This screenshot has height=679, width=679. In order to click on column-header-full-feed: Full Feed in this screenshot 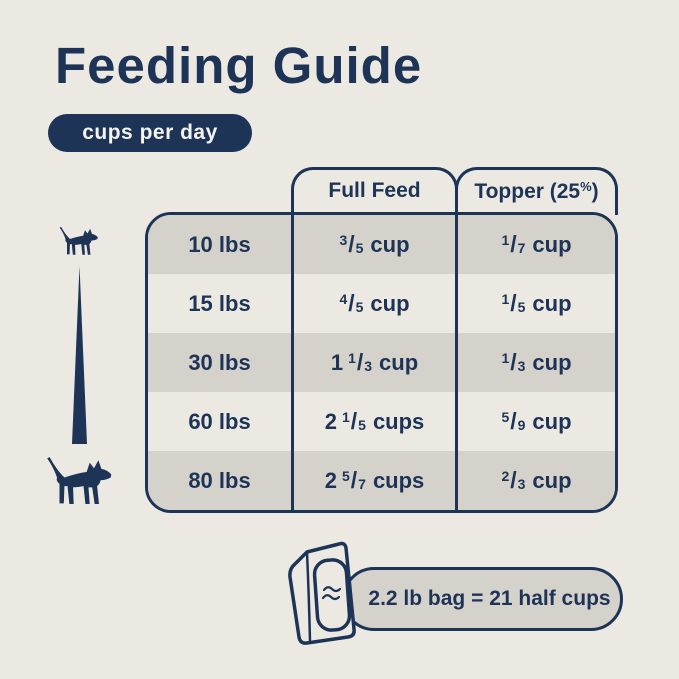, I will do `click(374, 191)`.